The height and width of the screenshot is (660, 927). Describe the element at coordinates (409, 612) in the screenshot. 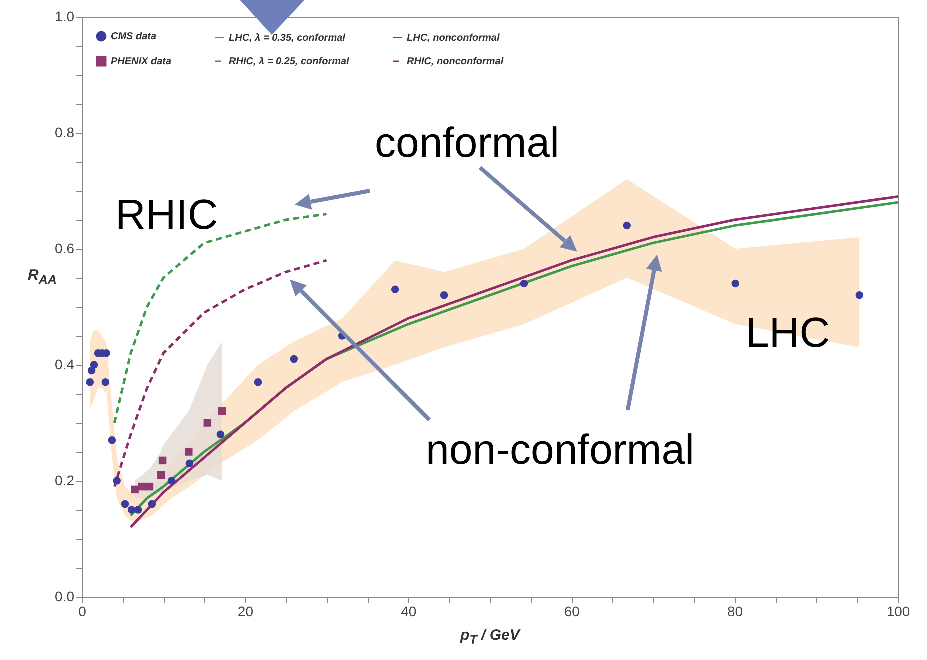

I see `x-tick-label: 40` at that location.